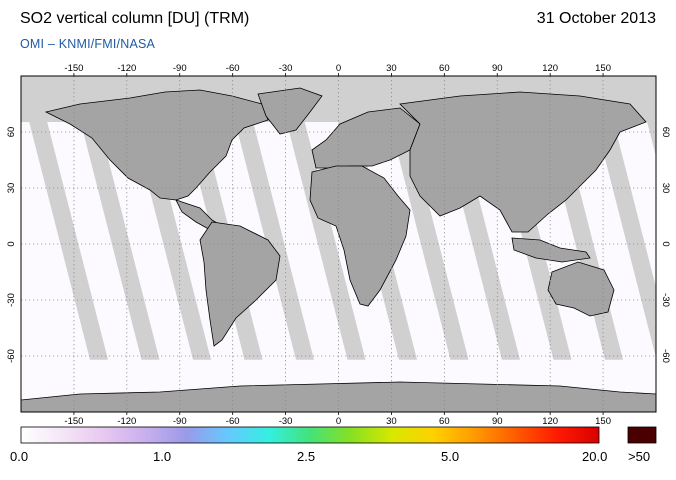 Image resolution: width=676 pixels, height=480 pixels. What do you see at coordinates (162, 456) in the screenshot?
I see `colorbar-label-1: 1.0` at bounding box center [162, 456].